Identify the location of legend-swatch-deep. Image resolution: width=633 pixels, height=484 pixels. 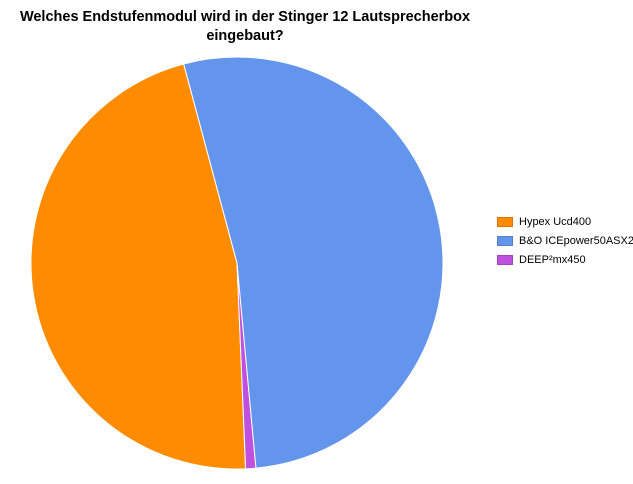
(505, 259).